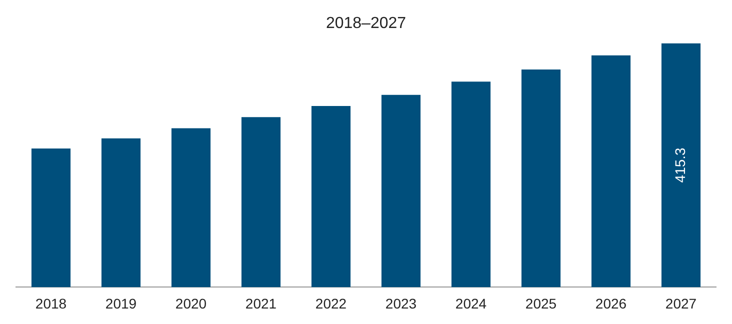 This screenshot has width=732, height=324. Describe the element at coordinates (51, 303) in the screenshot. I see `x-tick-label: 2018` at that location.